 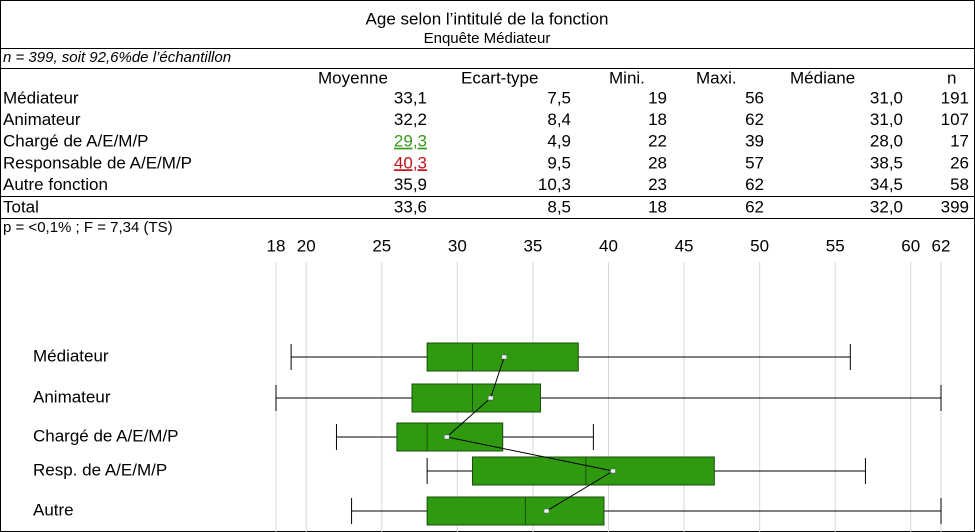 I want to click on cell: 10,3, so click(x=554, y=184).